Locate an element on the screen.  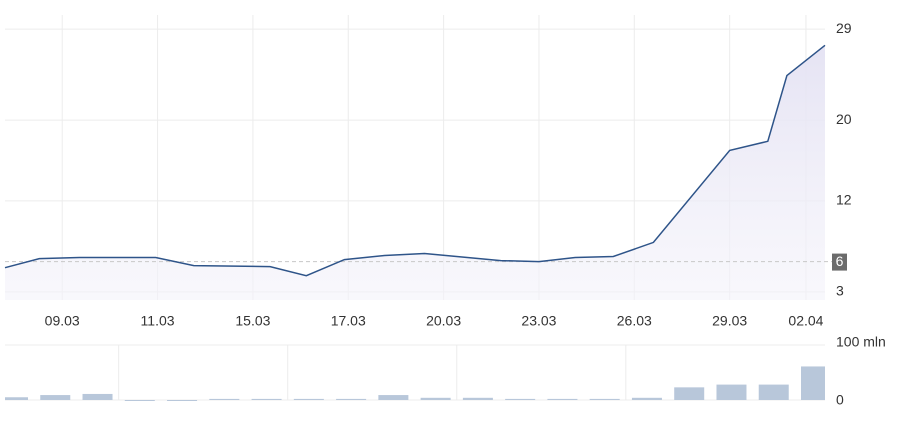
x-tick-label: 02.04 is located at coordinates (805, 321).